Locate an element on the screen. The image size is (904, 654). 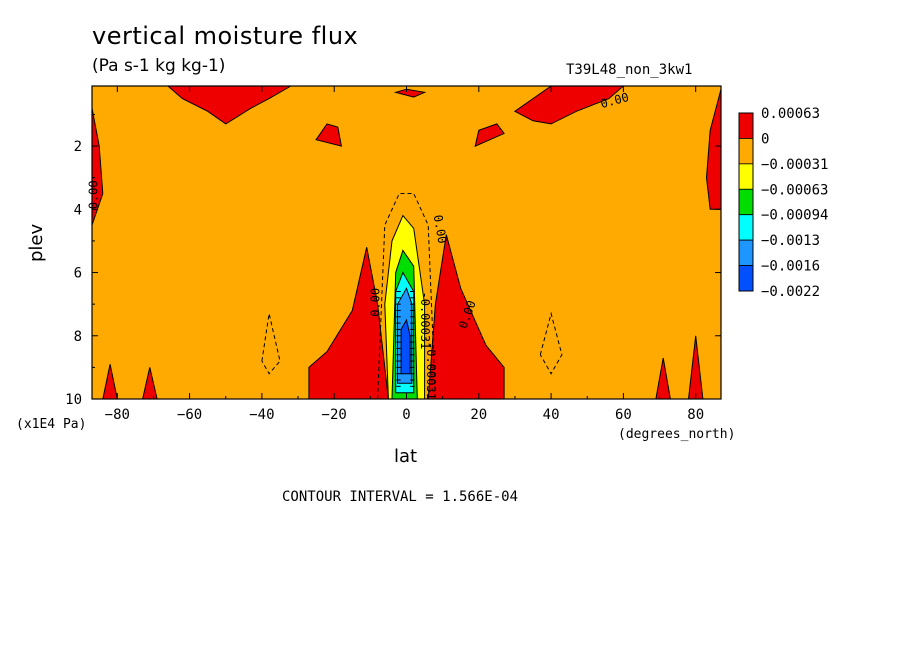
chart-units: (Pa s-1 kg kg-1) is located at coordinates (159, 66).